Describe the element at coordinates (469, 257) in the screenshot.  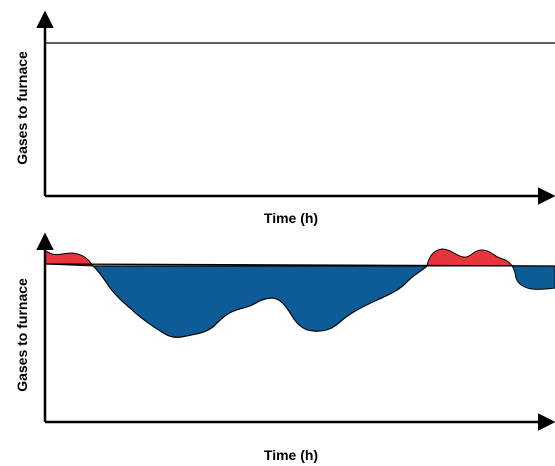
I see `surplus-area-right` at that location.